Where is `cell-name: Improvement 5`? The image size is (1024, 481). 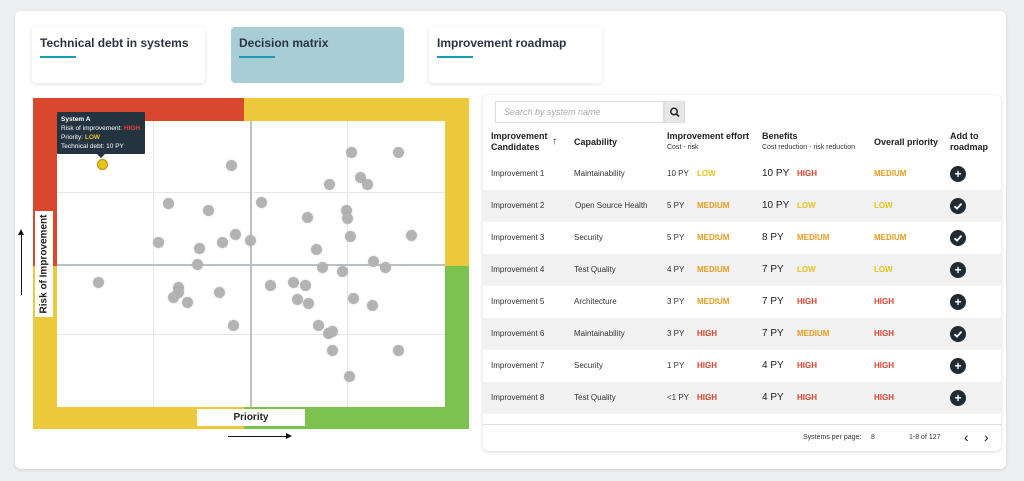 cell-name: Improvement 5 is located at coordinates (518, 301).